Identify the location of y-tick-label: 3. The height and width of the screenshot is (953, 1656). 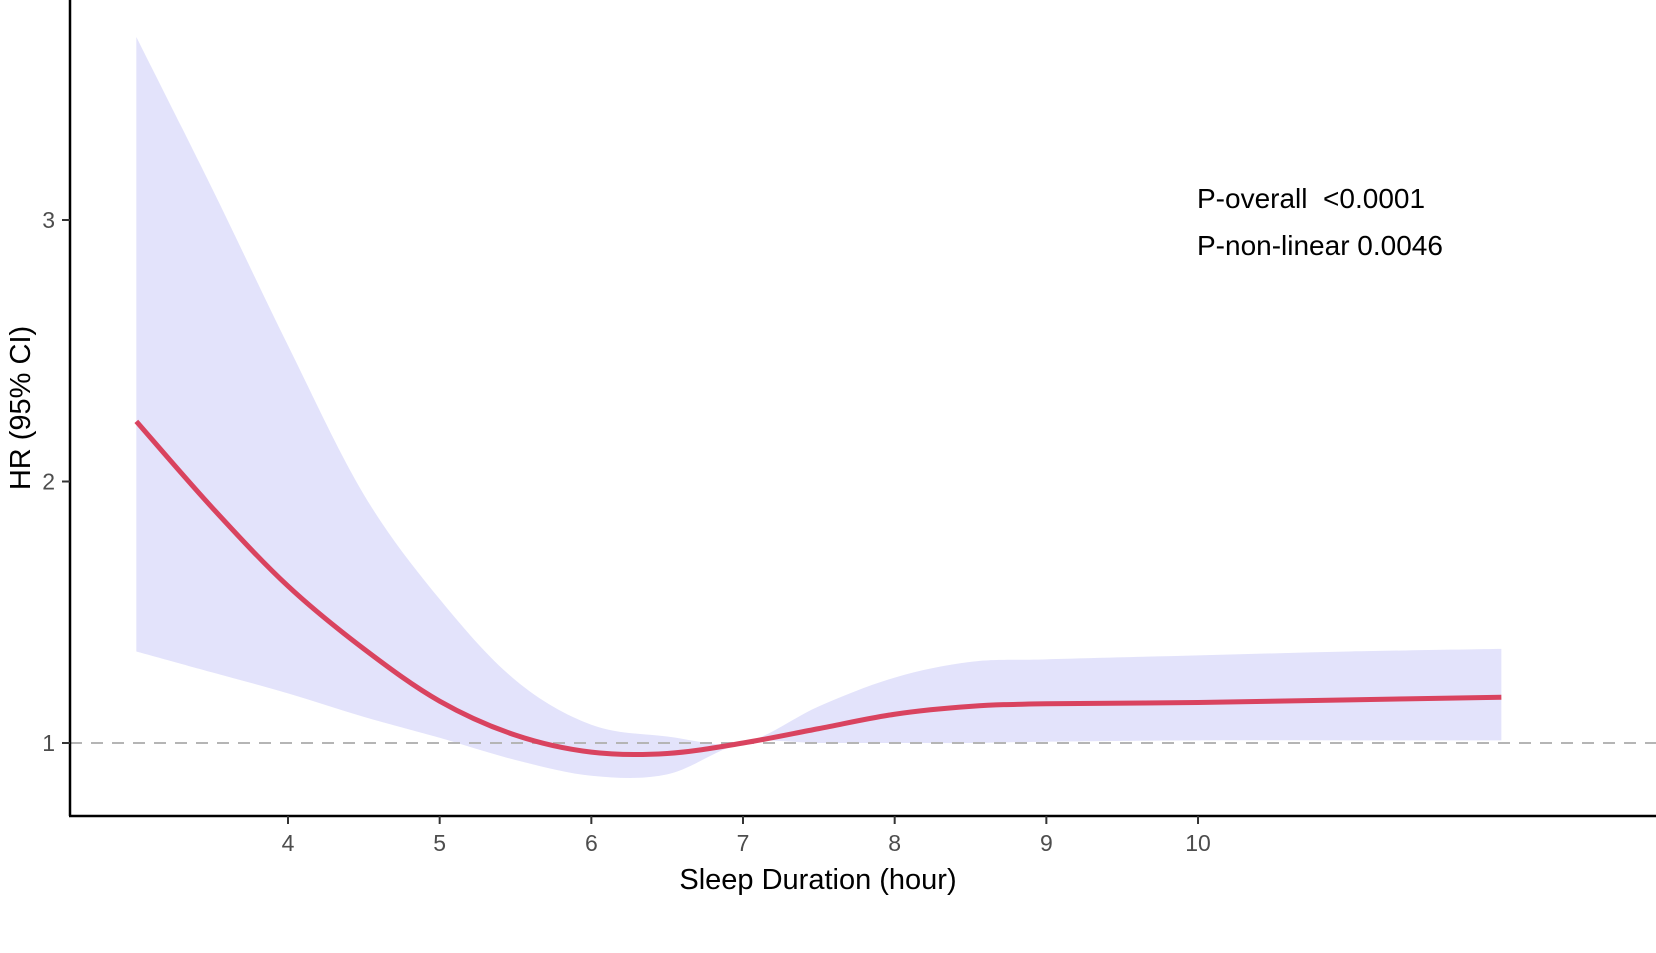
(48, 220).